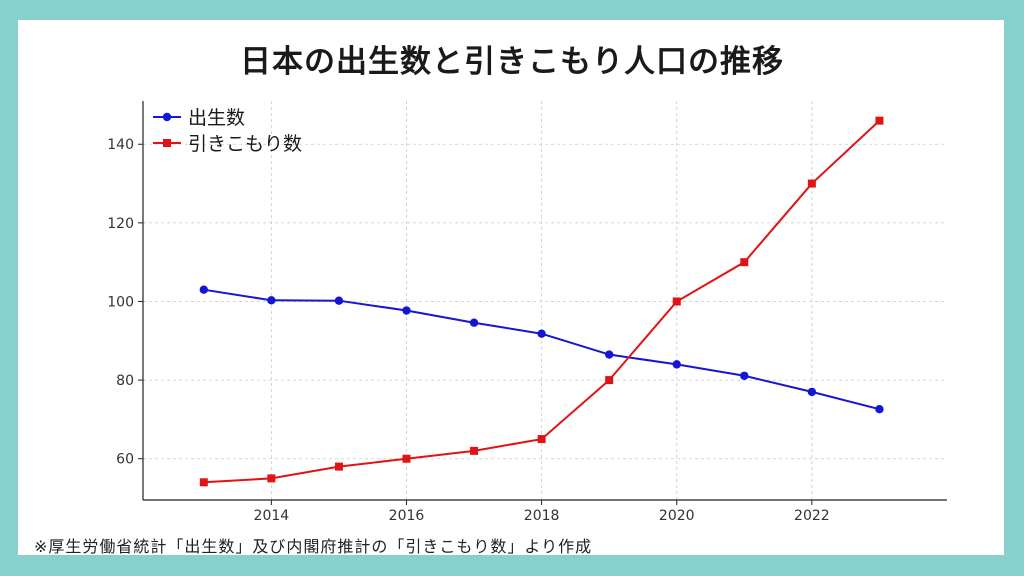 The width and height of the screenshot is (1024, 576). What do you see at coordinates (542, 516) in the screenshot?
I see `x-tick-label: 2018` at bounding box center [542, 516].